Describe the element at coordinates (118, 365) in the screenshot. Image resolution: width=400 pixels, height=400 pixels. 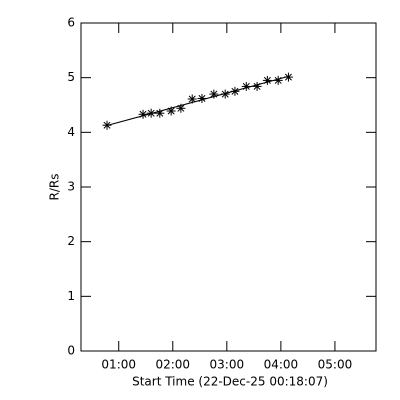
I see `x-tick-label: 01:00` at that location.